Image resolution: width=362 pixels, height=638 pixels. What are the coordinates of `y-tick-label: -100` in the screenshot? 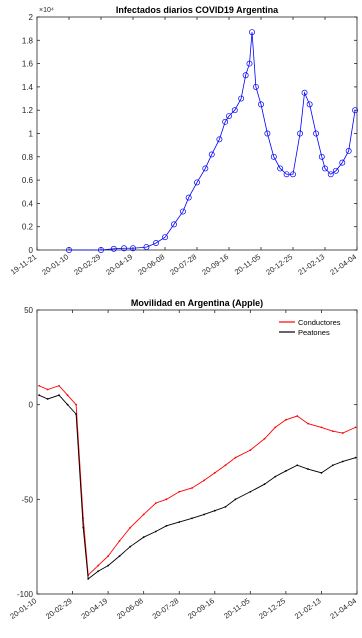 It's located at (25, 594).